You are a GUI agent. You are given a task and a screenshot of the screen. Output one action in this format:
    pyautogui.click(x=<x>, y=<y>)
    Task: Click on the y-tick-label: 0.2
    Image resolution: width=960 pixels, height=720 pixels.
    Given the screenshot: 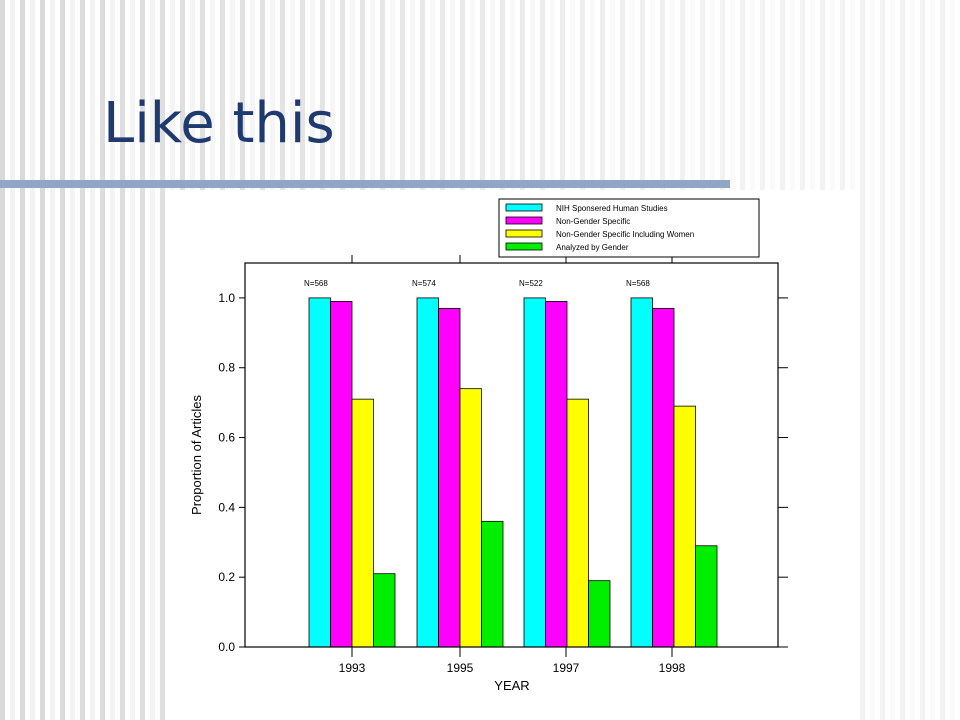 What is the action you would take?
    pyautogui.click(x=226, y=577)
    